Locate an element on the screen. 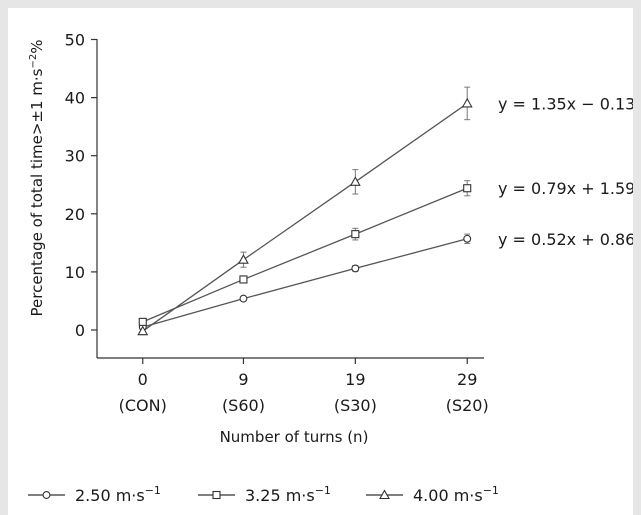 This screenshot has height=515, width=641. y-tick-label: 0 is located at coordinates (80, 330).